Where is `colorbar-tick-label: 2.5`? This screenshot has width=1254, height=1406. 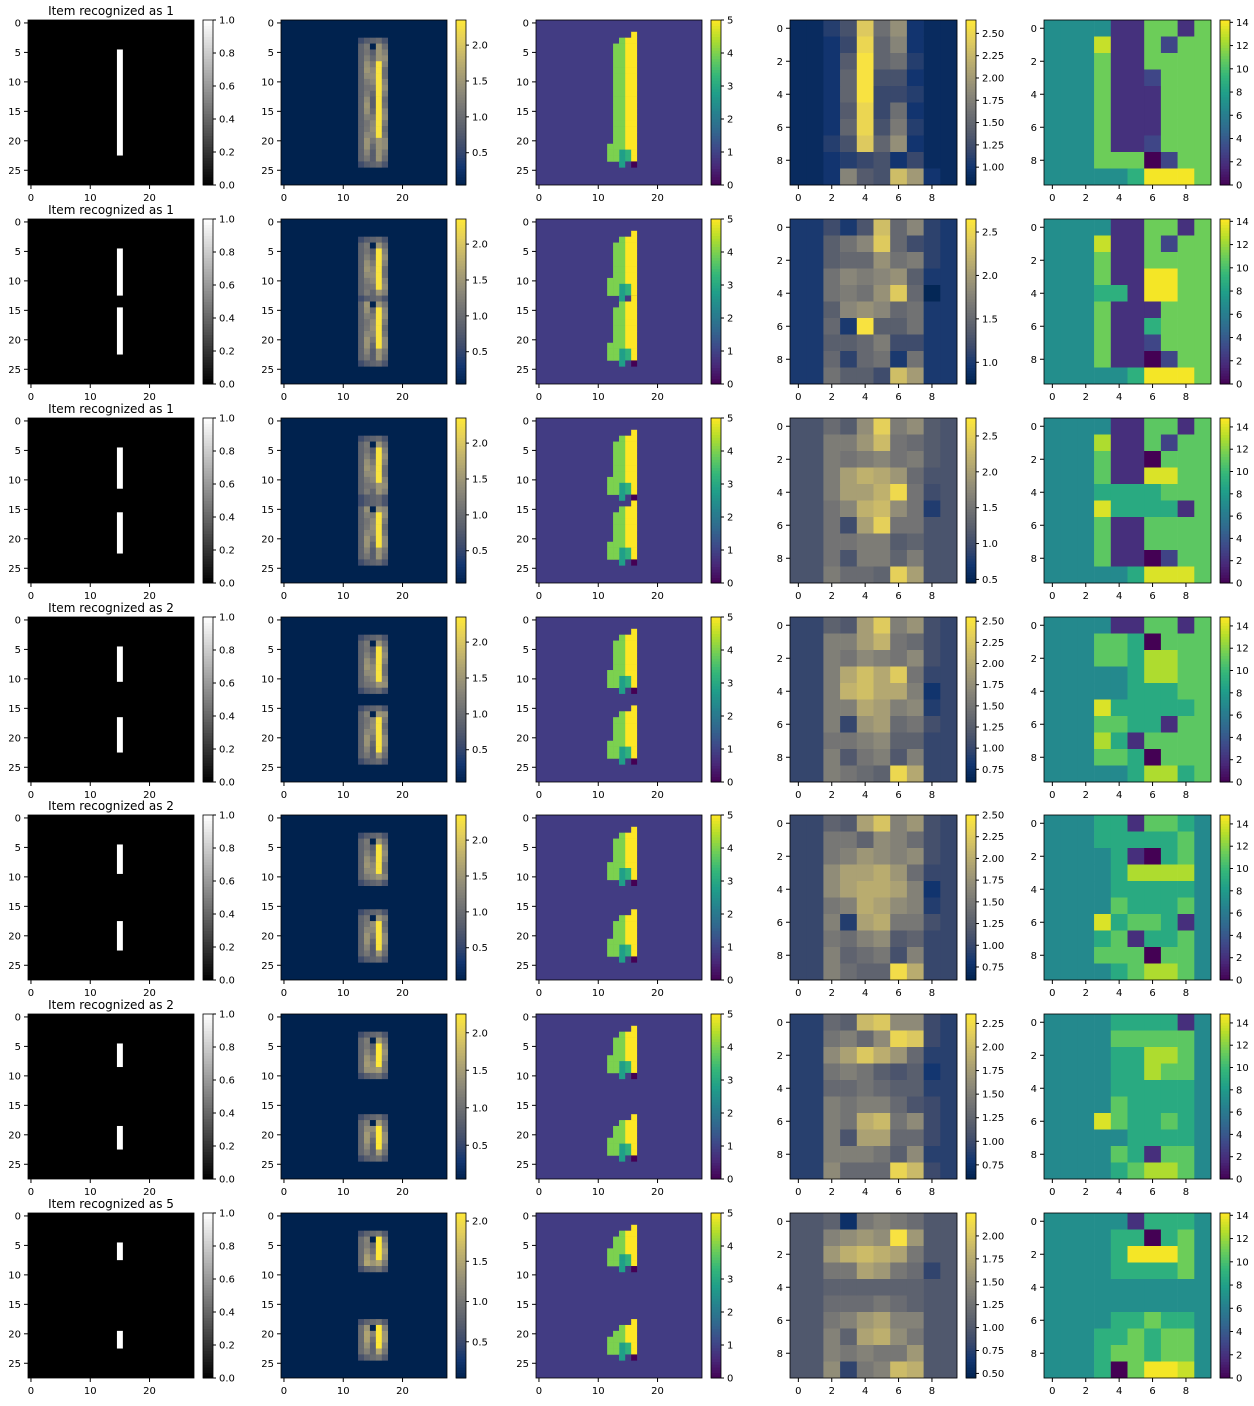 colorbar-tick-label: 2.5 is located at coordinates (990, 436).